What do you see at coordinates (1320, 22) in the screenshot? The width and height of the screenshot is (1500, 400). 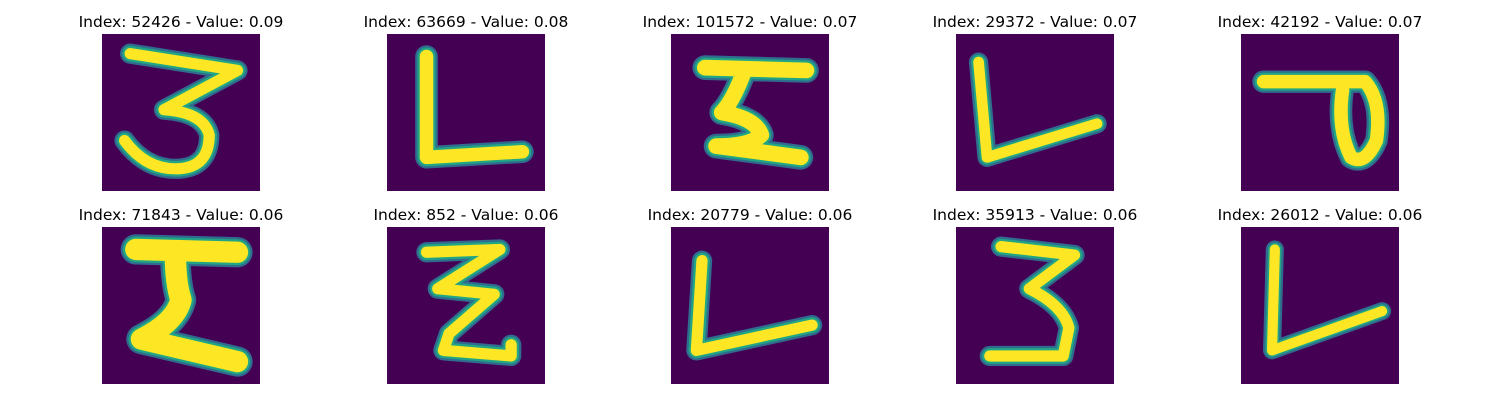 I see `panel-title: Index: 42192 - Value: 0.07` at bounding box center [1320, 22].